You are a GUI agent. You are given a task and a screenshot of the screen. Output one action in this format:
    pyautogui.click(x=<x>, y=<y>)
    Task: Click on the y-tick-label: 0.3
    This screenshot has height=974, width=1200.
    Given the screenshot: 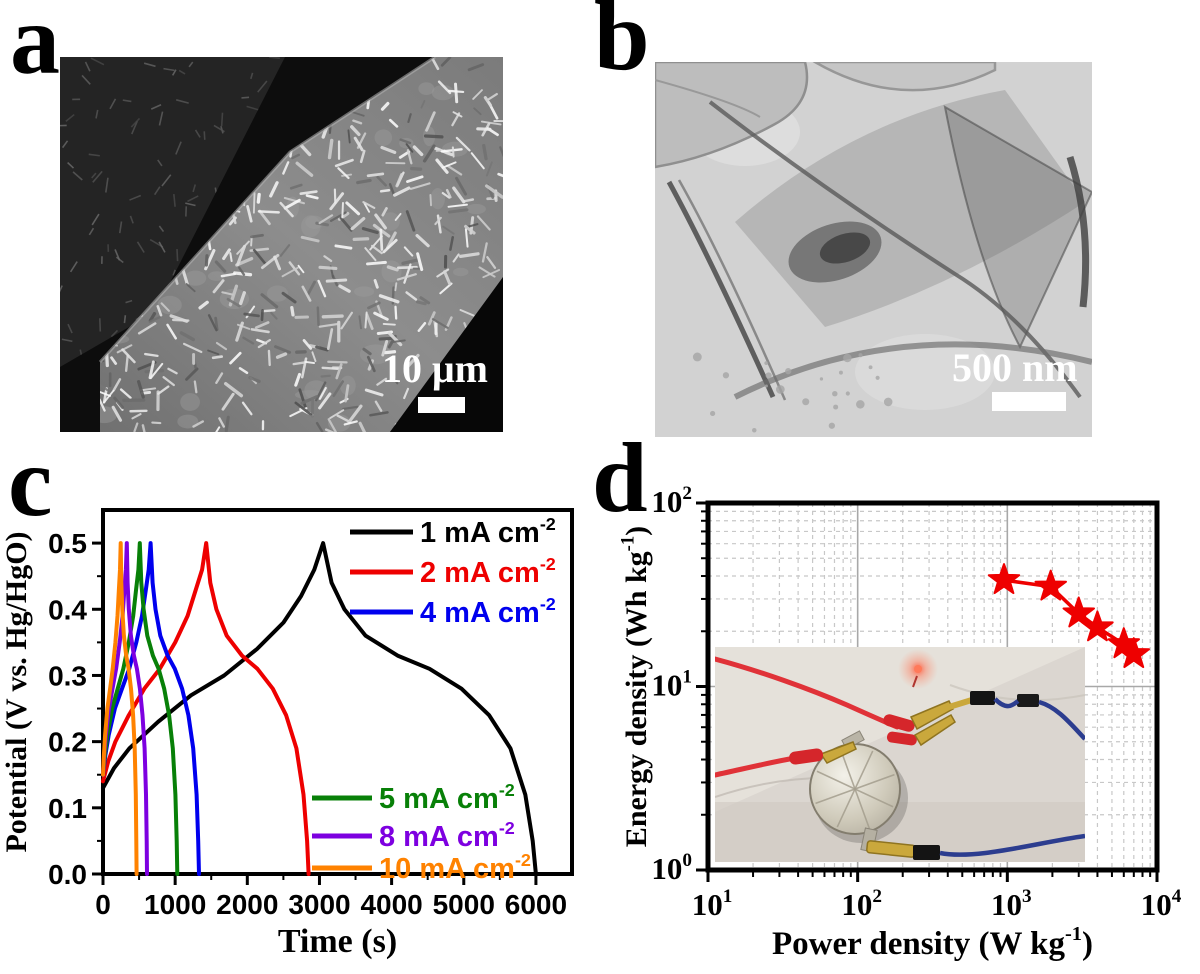 What is the action you would take?
    pyautogui.click(x=67, y=675)
    